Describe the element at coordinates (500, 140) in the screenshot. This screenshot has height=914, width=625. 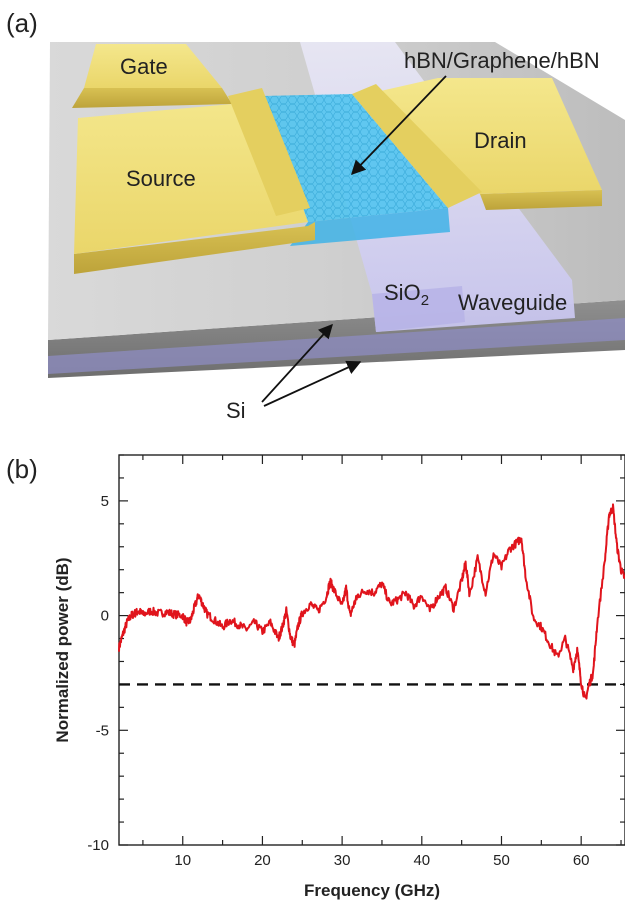
I see `drain-label: Drain` at that location.